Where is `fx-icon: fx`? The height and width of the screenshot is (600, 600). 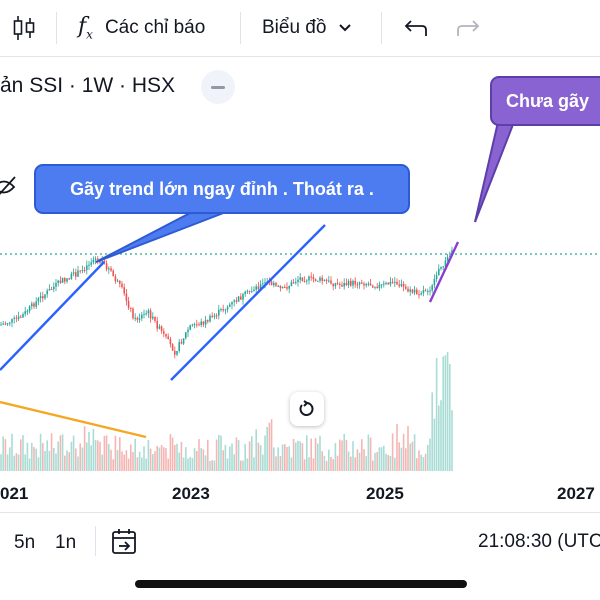 fx-icon: fx is located at coordinates (85, 28).